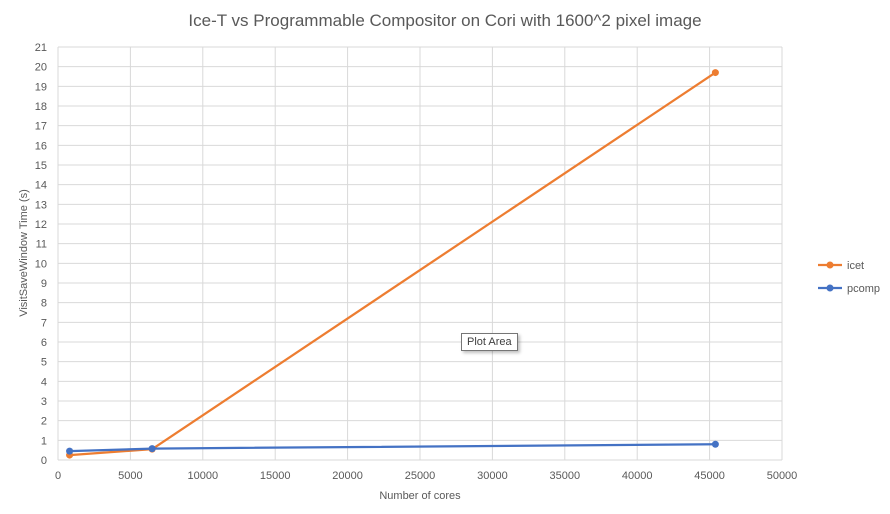 Image resolution: width=890 pixels, height=514 pixels. I want to click on x-axis-title: Number of cores, so click(420, 496).